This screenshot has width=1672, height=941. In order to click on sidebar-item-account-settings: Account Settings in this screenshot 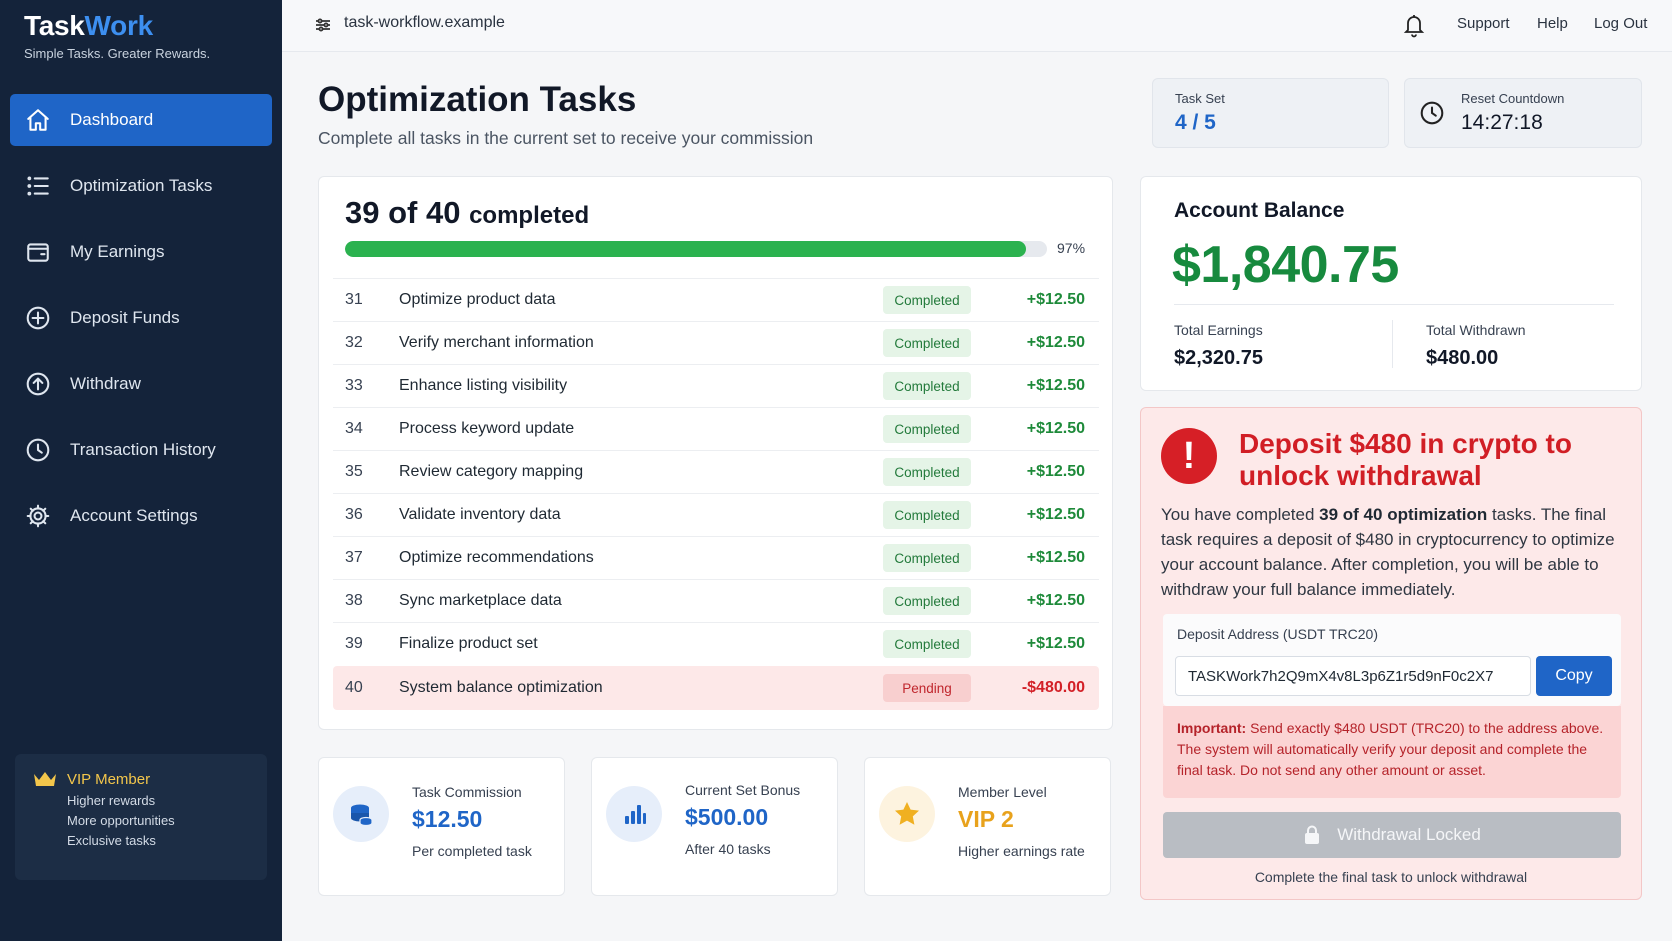, I will do `click(141, 516)`.